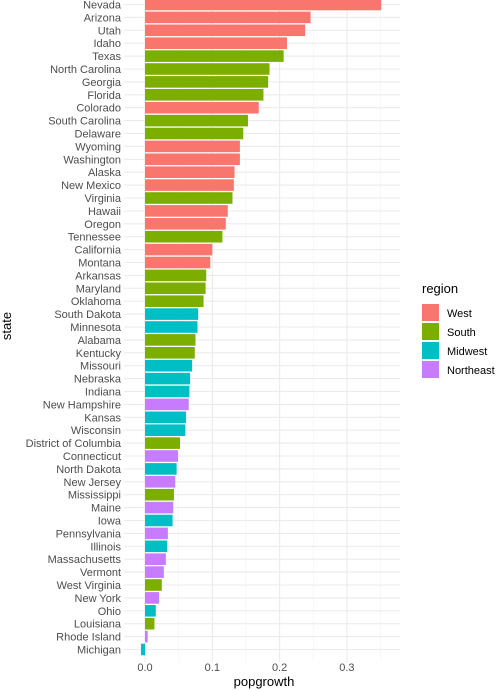 Image resolution: width=504 pixels, height=691 pixels. What do you see at coordinates (98, 276) in the screenshot?
I see `y-tick-label: Arkansas` at bounding box center [98, 276].